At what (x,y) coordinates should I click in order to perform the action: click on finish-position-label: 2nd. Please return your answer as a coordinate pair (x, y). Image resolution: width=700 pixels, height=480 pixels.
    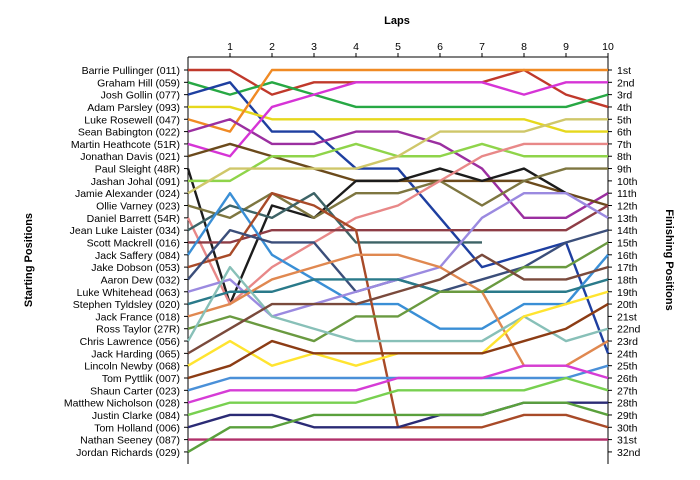
    Looking at the image, I should click on (626, 83).